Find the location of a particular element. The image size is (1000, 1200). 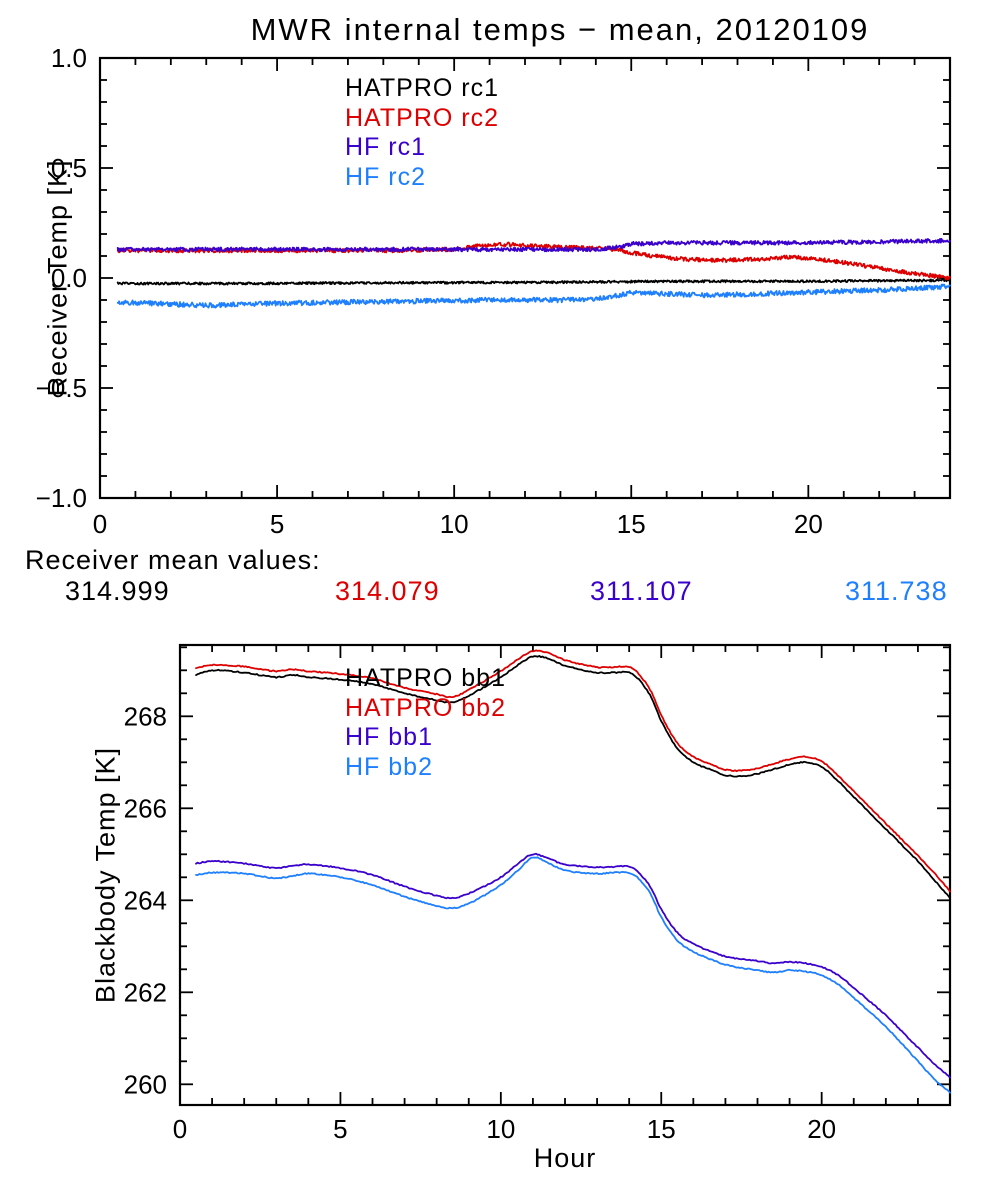

y-tick-label: −0.5 is located at coordinates (61, 388).